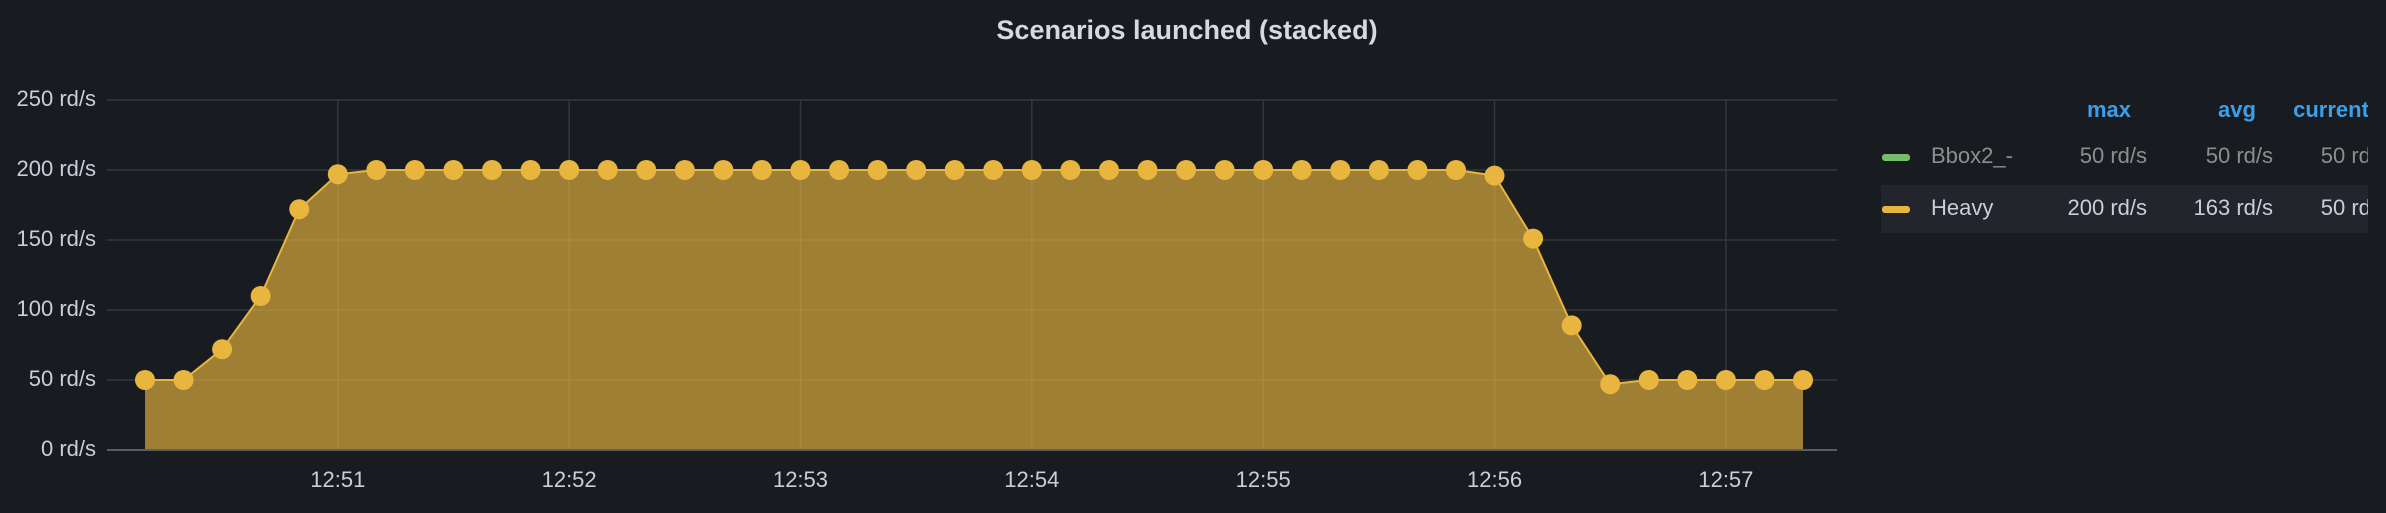  What do you see at coordinates (1031, 479) in the screenshot?
I see `x-tick-label: 12:54` at bounding box center [1031, 479].